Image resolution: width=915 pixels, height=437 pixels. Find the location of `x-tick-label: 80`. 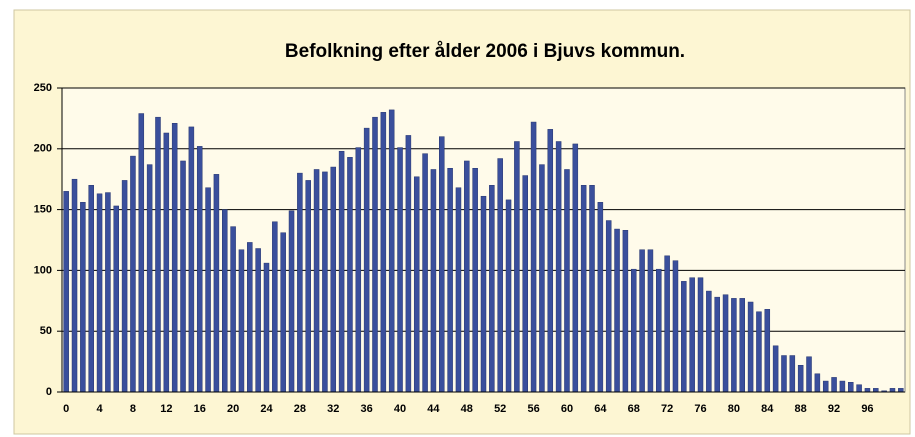

x-tick-label: 80 is located at coordinates (734, 409).